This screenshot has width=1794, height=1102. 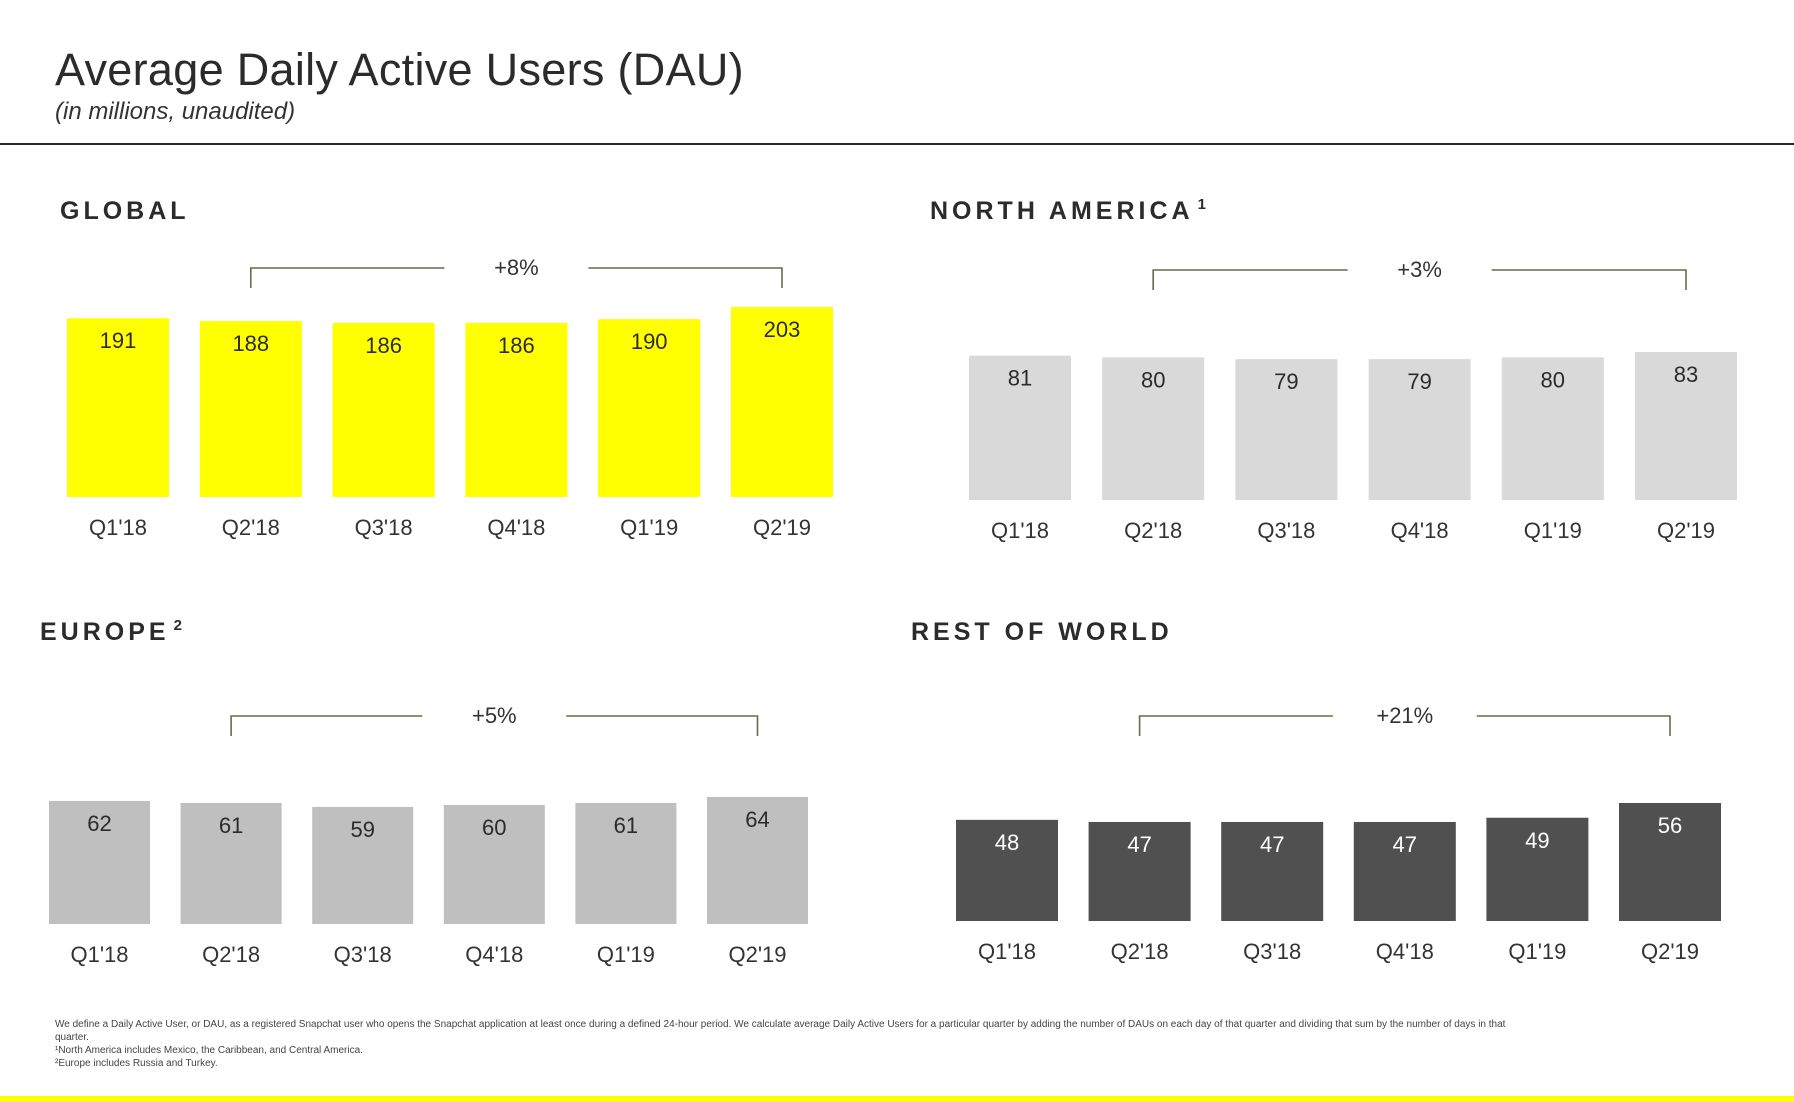 What do you see at coordinates (782, 329) in the screenshot?
I see `bar-value-label: 203` at bounding box center [782, 329].